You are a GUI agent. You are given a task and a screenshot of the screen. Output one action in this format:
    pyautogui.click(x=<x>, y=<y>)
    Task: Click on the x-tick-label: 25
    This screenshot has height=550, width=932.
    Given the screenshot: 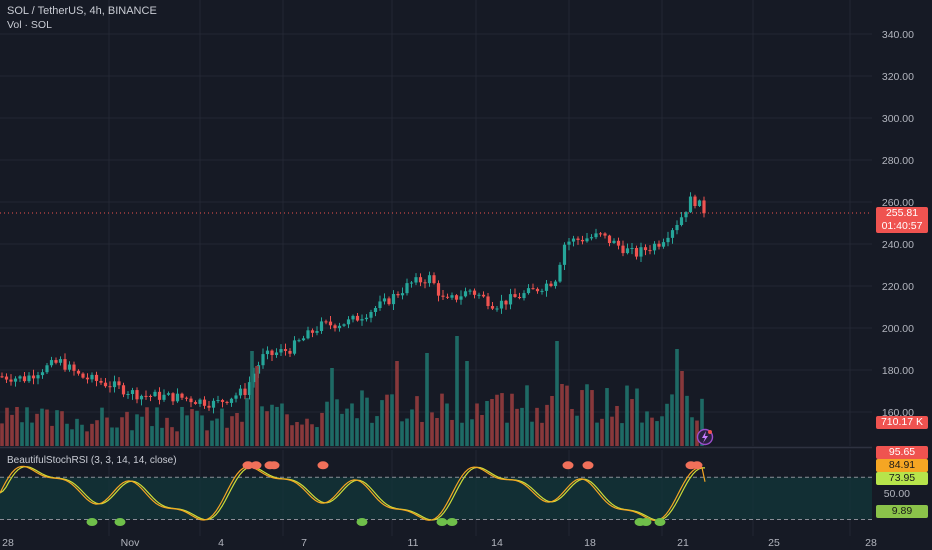 What is the action you would take?
    pyautogui.click(x=774, y=543)
    